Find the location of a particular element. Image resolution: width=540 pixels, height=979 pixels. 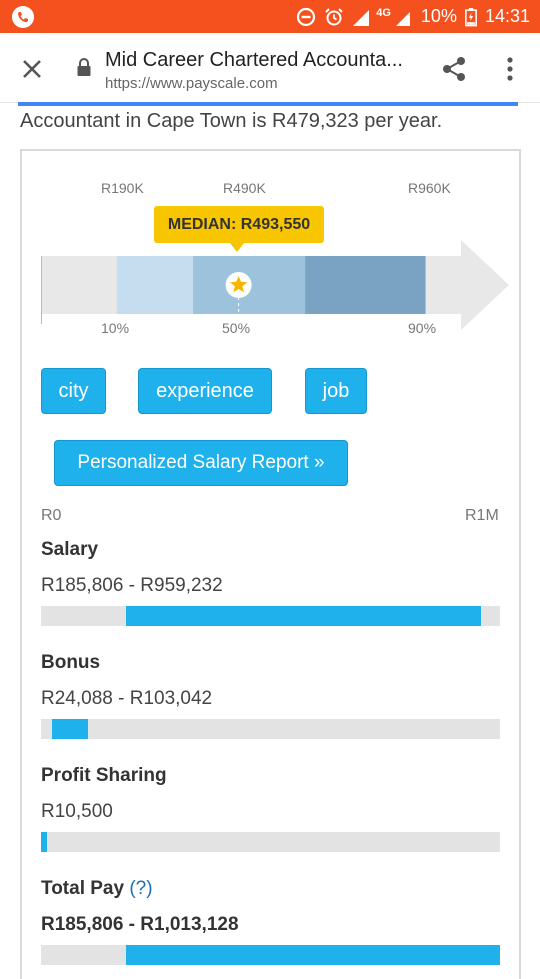

bonus-bar is located at coordinates (270, 729).